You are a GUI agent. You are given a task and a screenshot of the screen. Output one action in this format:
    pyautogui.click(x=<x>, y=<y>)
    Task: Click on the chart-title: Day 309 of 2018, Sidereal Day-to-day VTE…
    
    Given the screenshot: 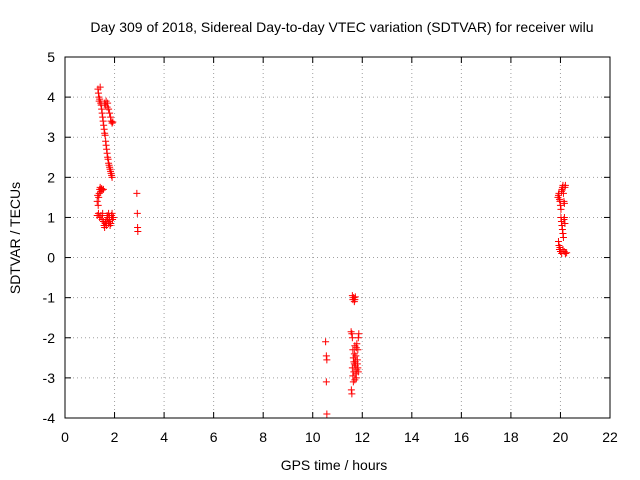 What is the action you would take?
    pyautogui.click(x=341, y=27)
    